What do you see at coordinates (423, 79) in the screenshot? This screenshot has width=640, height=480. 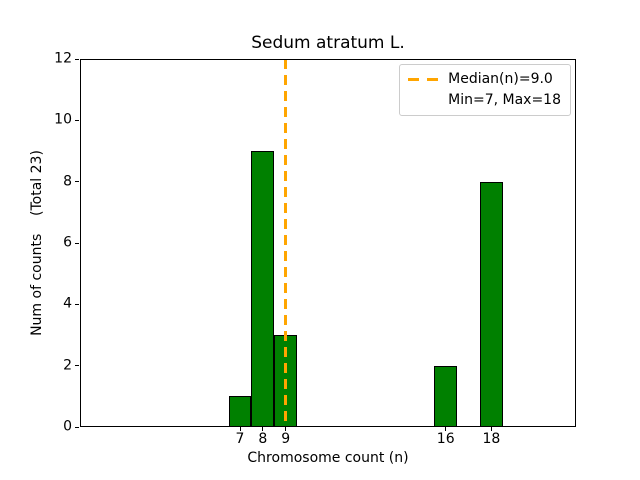 I see `median-dashed-line-legend-sample` at bounding box center [423, 79].